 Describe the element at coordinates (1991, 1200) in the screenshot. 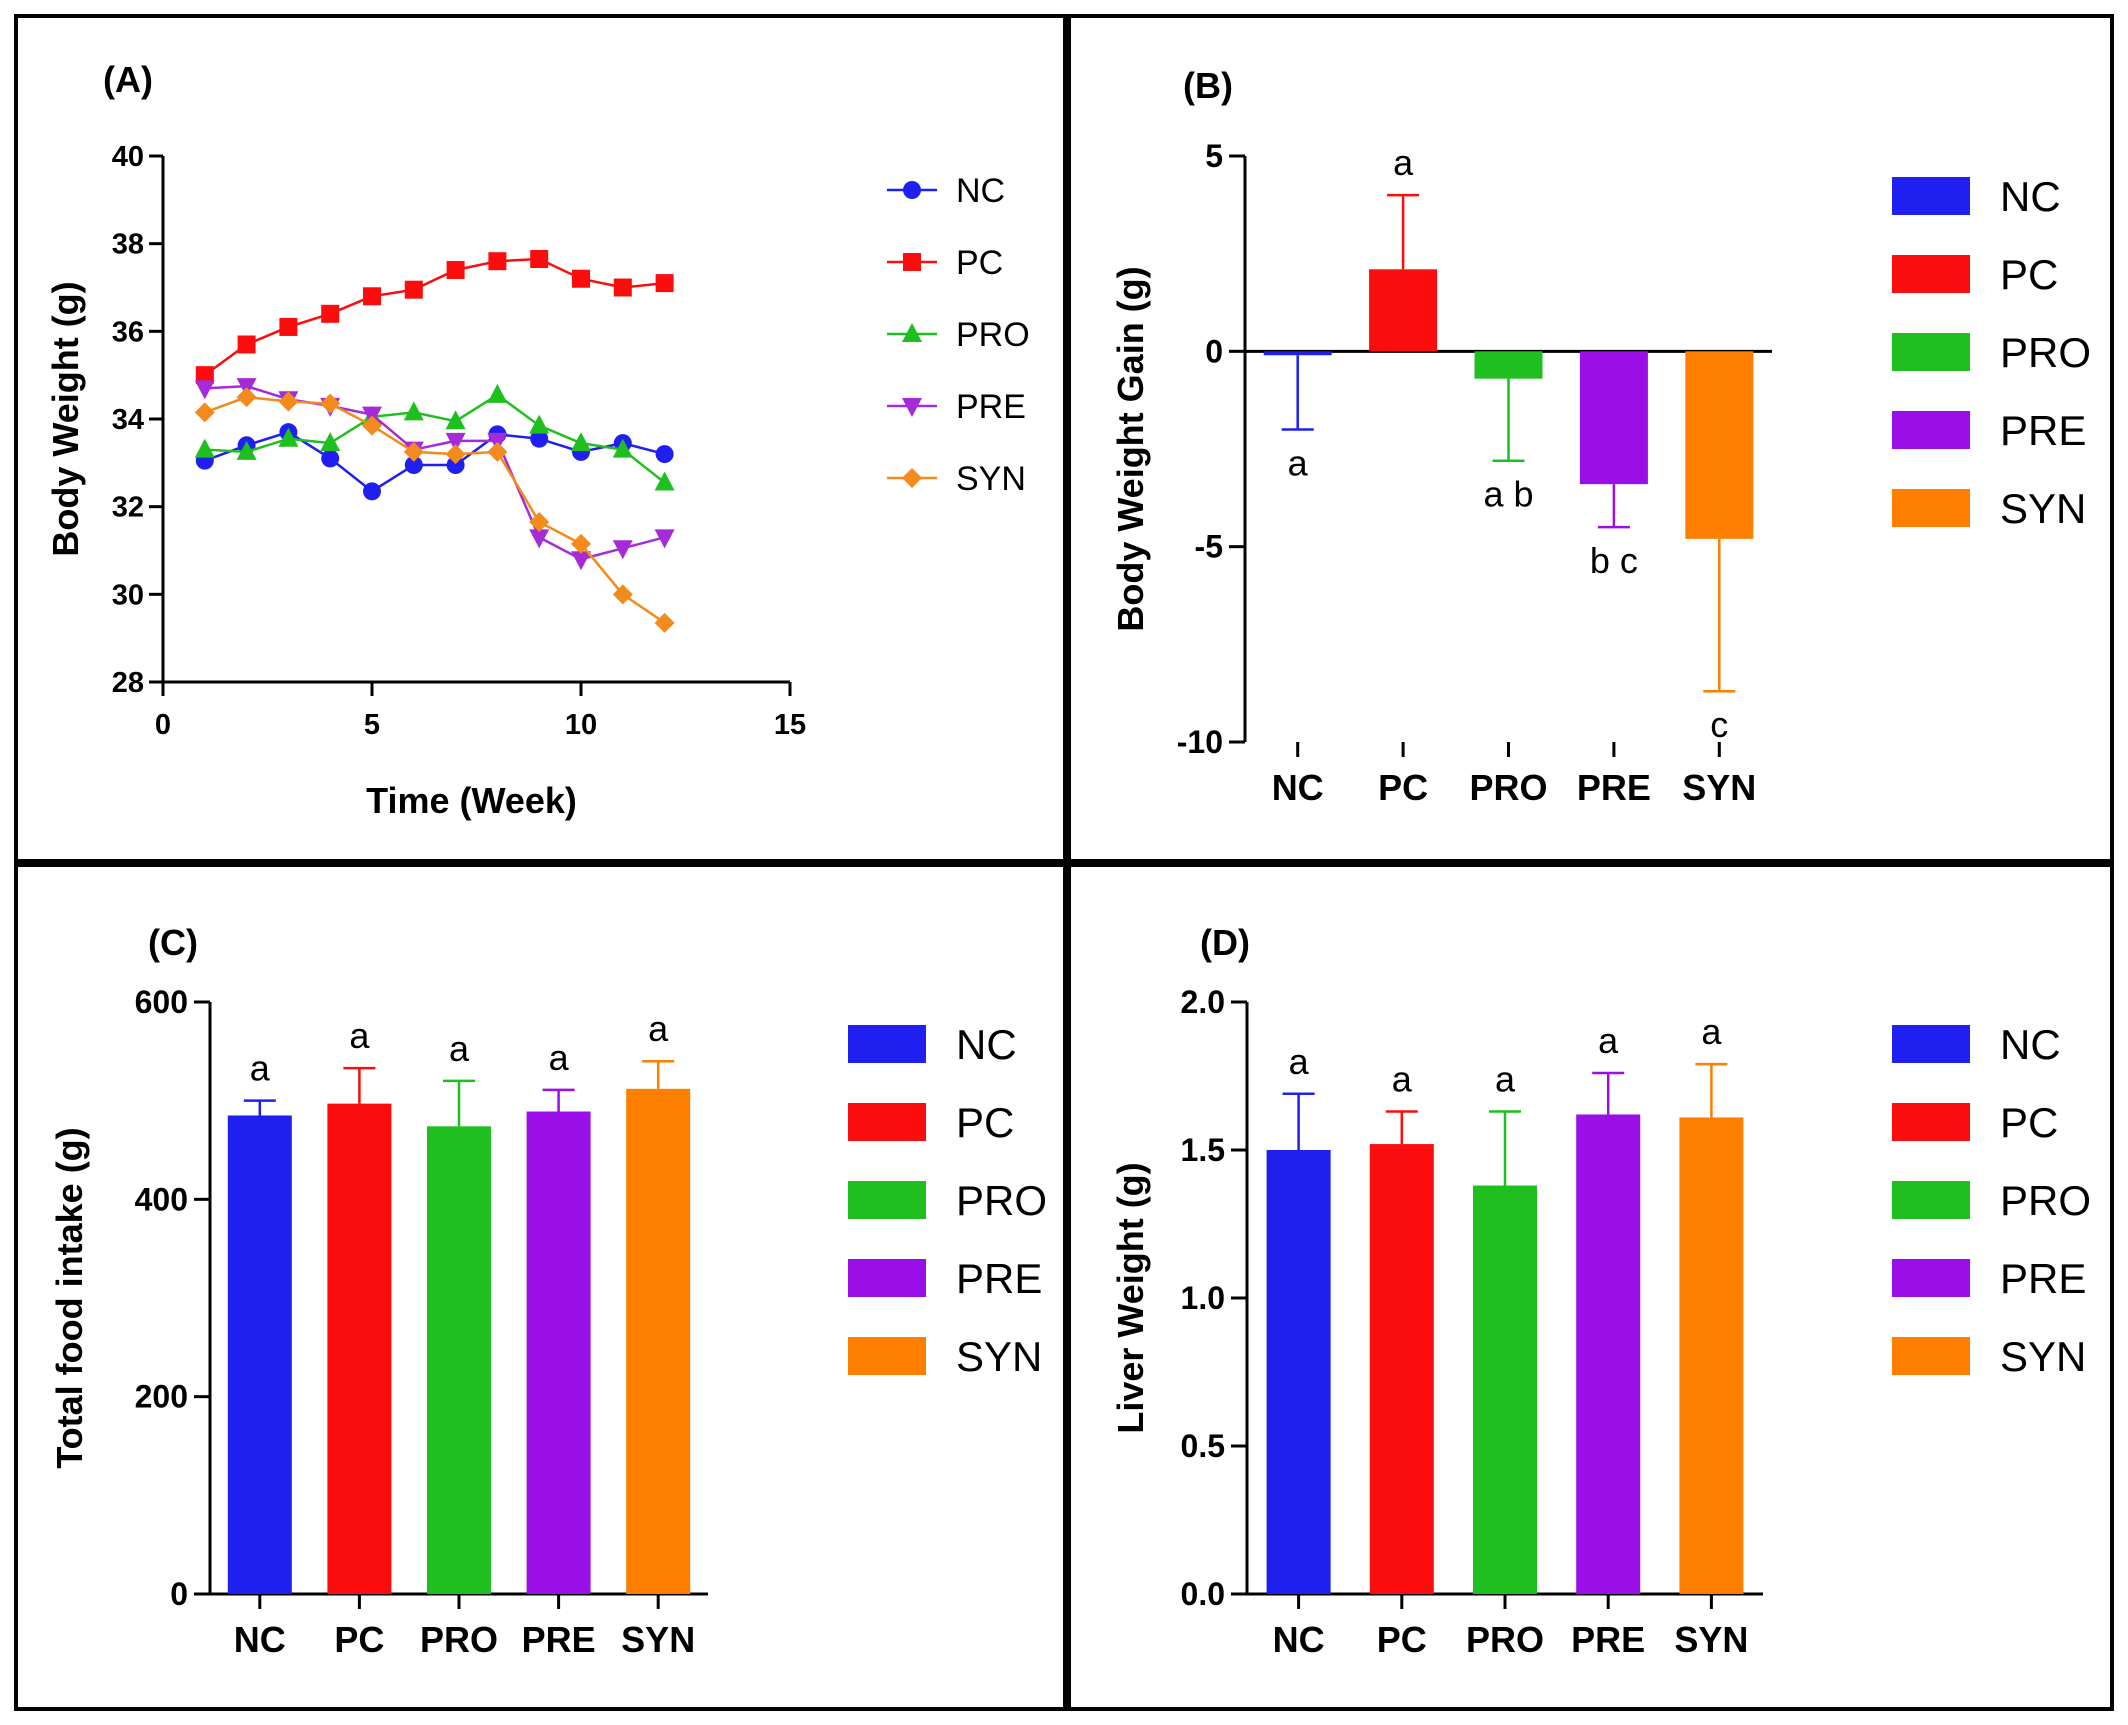

I see `legend-d: NC PC PRO PRE SYN` at that location.